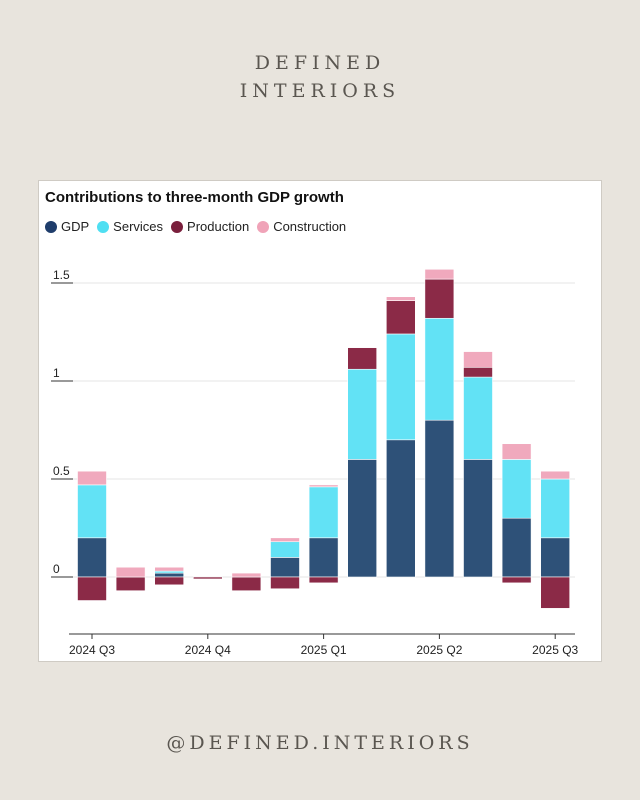 This screenshot has width=640, height=800. Describe the element at coordinates (555, 650) in the screenshot. I see `x-tick-label-4: 2025 Q3` at that location.